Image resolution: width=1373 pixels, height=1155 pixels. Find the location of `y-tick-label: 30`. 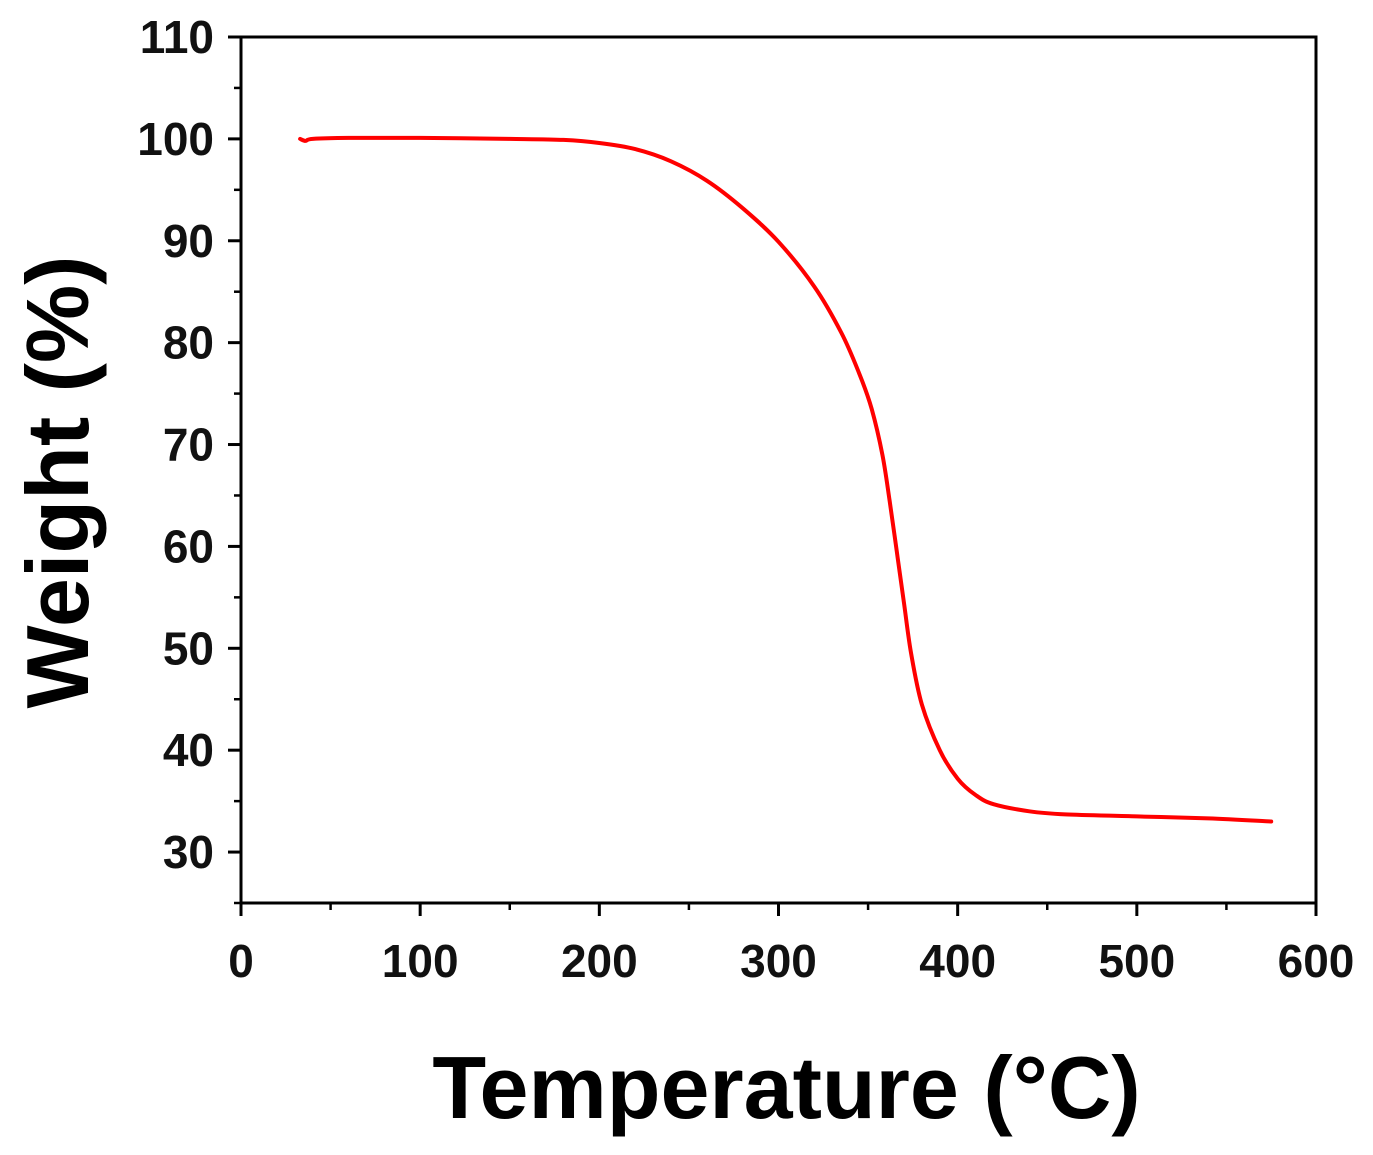

y-tick-label: 30 is located at coordinates (188, 852).